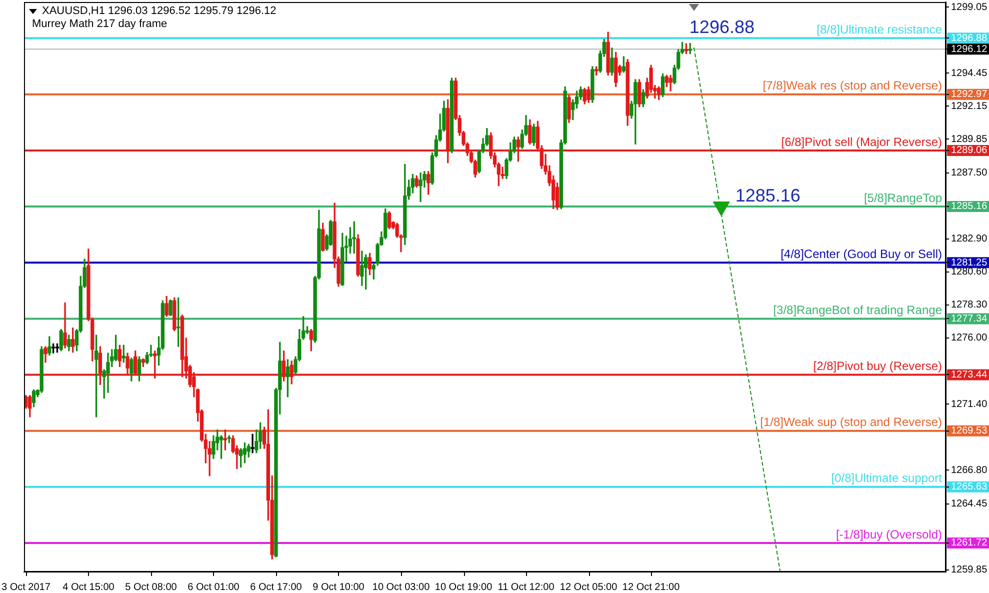 The width and height of the screenshot is (989, 593). I want to click on y-tick-label: 1269.53, so click(969, 431).